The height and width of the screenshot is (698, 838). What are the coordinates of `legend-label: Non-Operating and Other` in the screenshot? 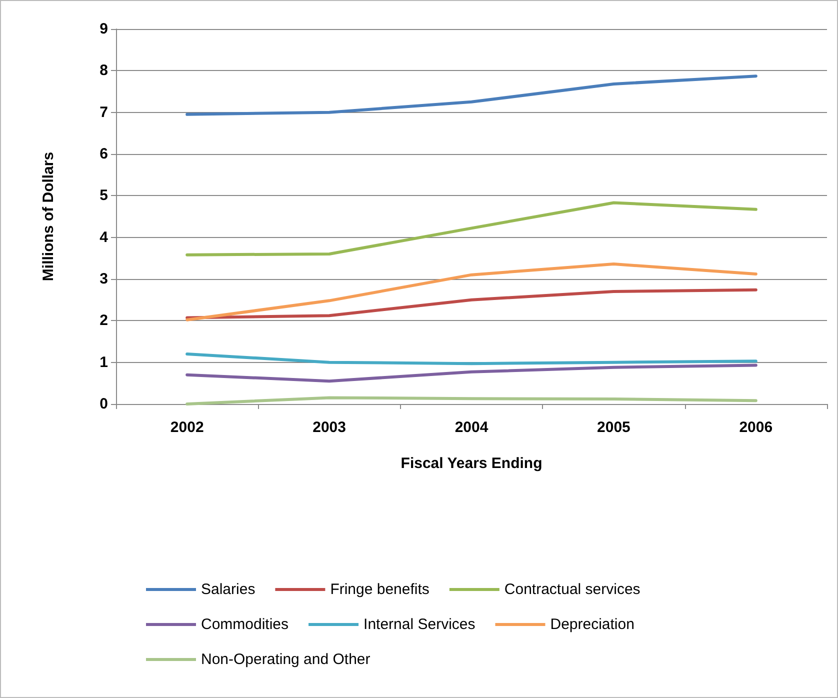 It's located at (285, 659).